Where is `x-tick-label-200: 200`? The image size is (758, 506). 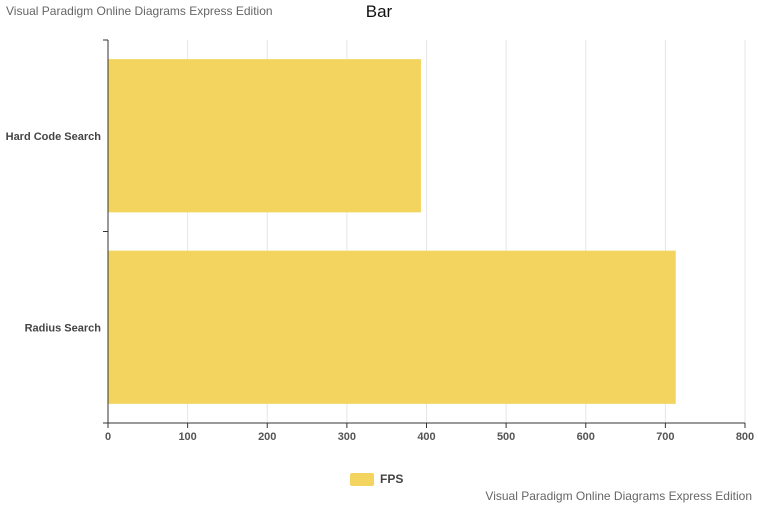 x-tick-label-200: 200 is located at coordinates (267, 437).